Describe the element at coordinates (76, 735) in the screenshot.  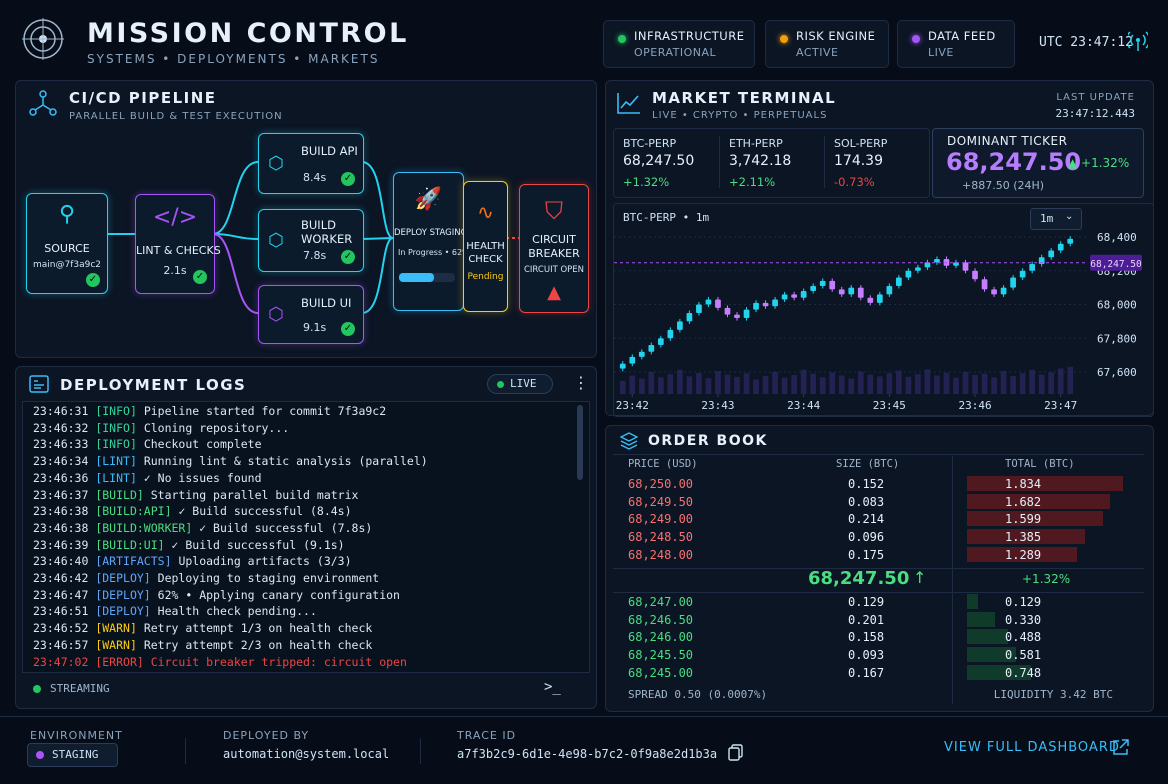
I see `env-label: ENVIRONMENT` at that location.